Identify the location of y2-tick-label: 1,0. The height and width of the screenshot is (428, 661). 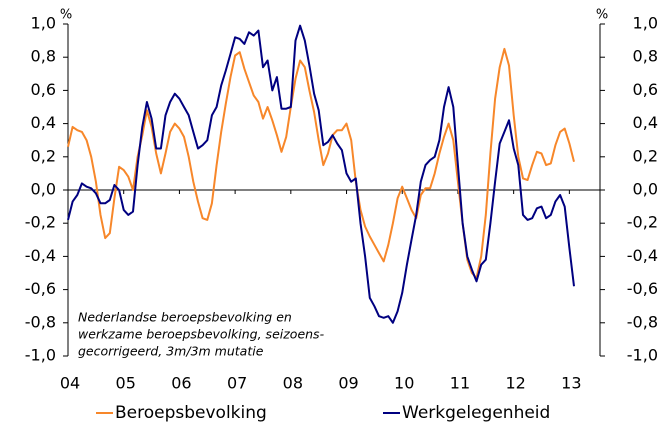
(645, 23).